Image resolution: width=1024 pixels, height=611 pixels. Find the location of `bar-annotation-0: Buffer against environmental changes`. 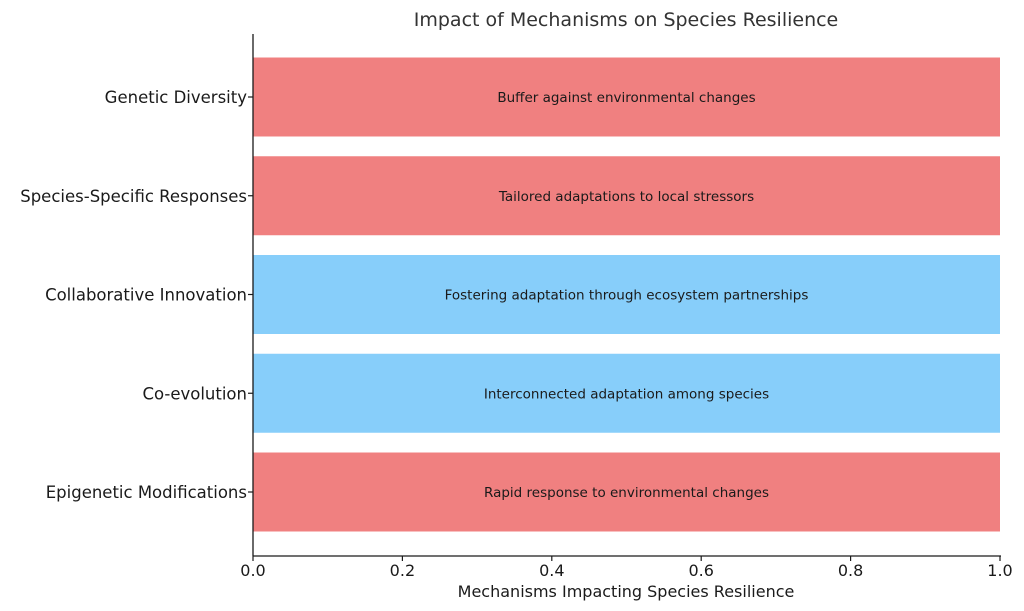

bar-annotation-0: Buffer against environmental changes is located at coordinates (626, 98).